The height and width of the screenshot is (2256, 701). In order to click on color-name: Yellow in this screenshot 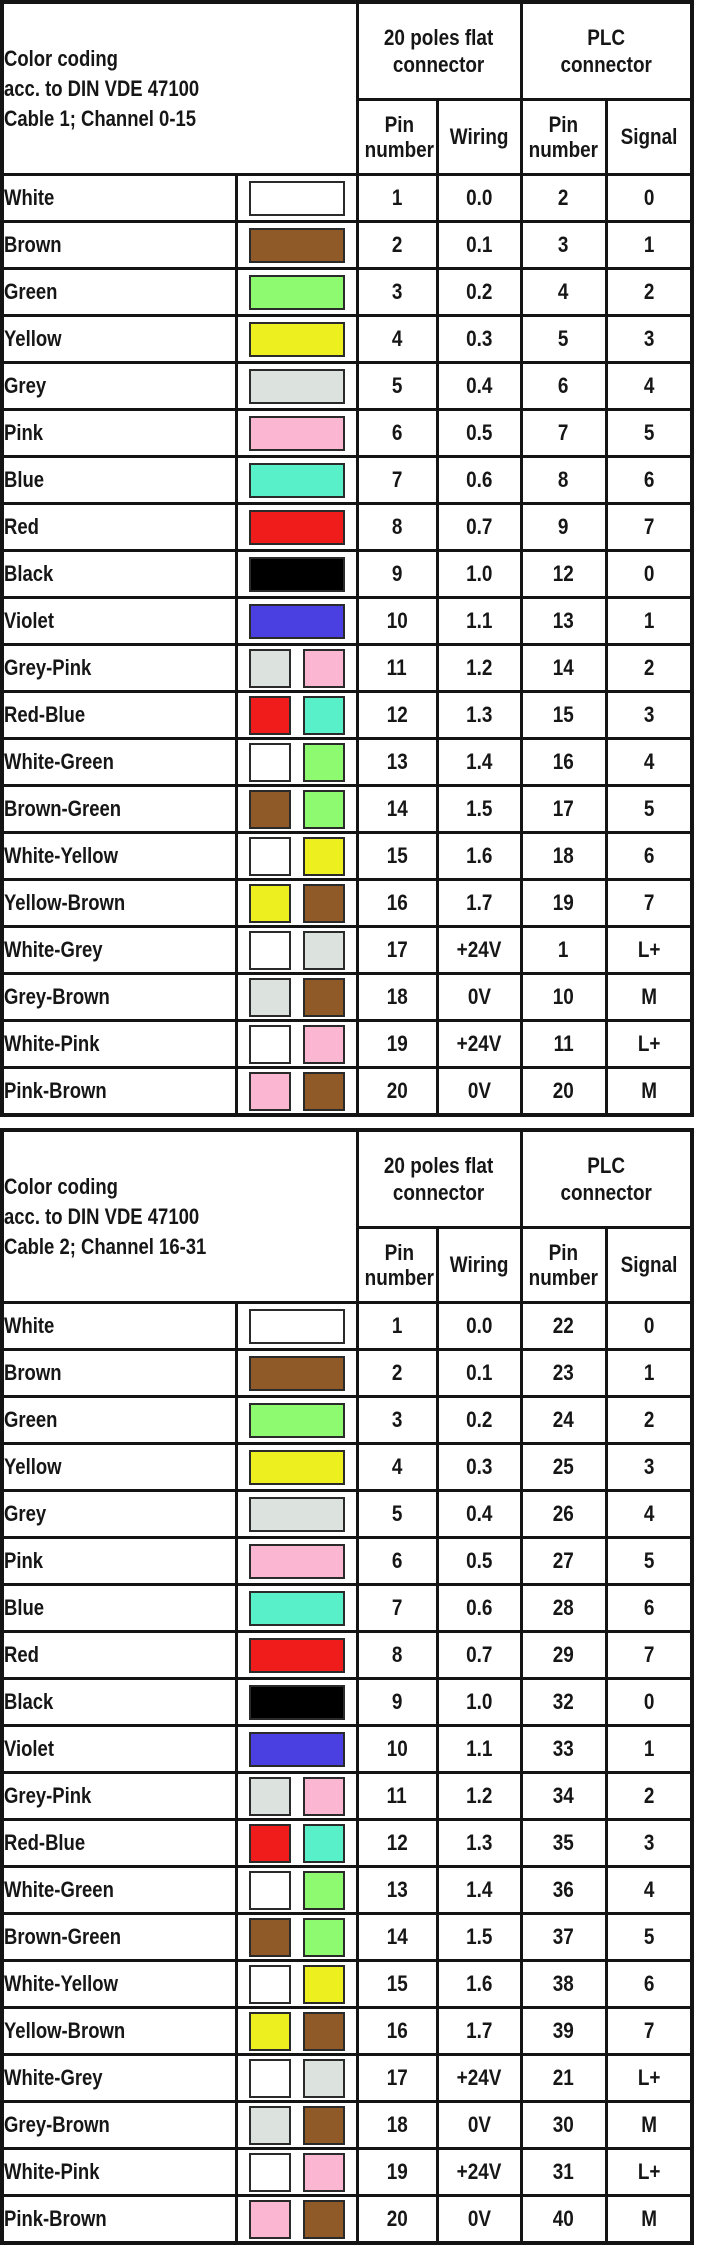, I will do `click(119, 1467)`.